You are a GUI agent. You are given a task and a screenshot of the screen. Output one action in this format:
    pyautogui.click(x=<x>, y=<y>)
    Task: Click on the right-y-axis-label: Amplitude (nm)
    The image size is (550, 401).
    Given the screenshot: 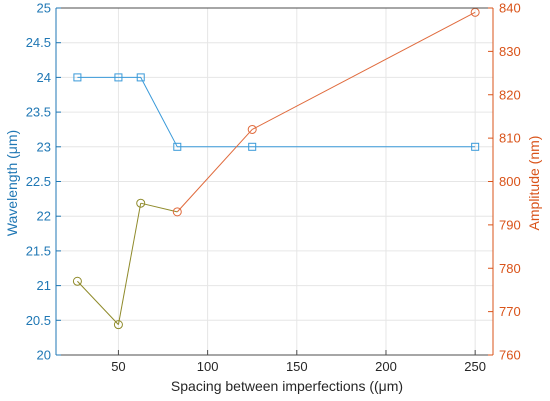 What is the action you would take?
    pyautogui.click(x=534, y=183)
    